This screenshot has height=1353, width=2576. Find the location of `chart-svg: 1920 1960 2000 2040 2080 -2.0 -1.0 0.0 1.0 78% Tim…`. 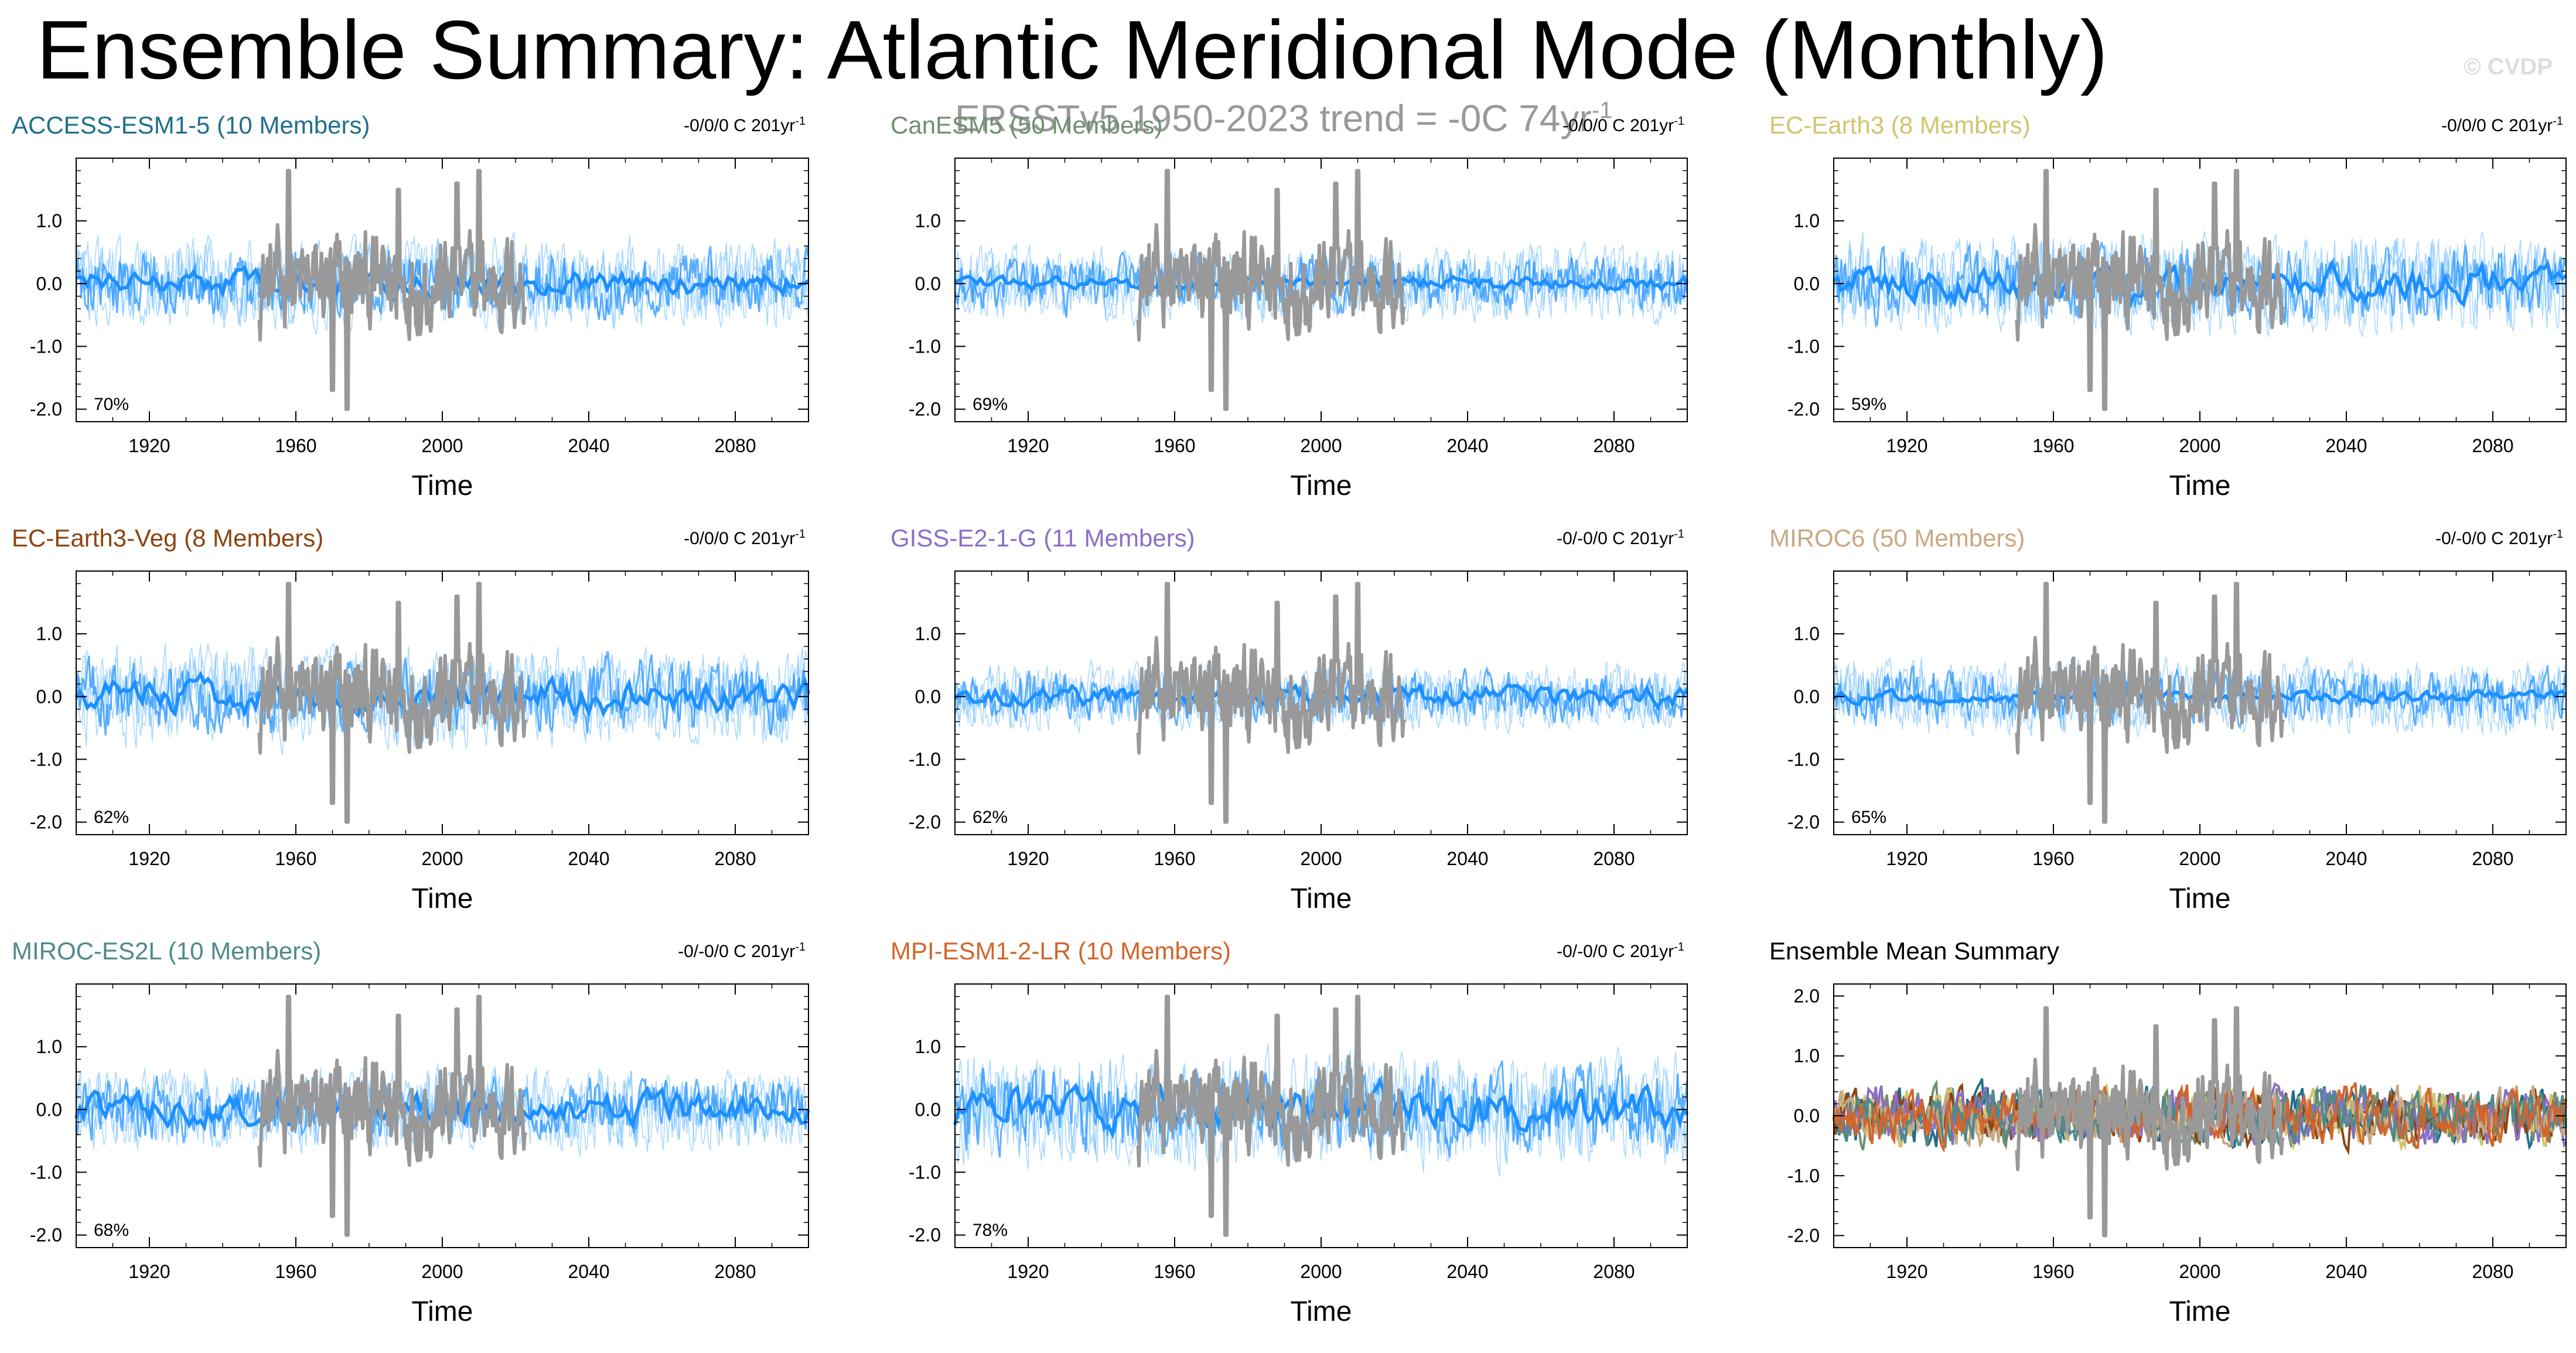

chart-svg: 1920 1960 2000 2040 2080 -2.0 -1.0 0.0 1.0 78% Tim… is located at coordinates (1299, 1155).